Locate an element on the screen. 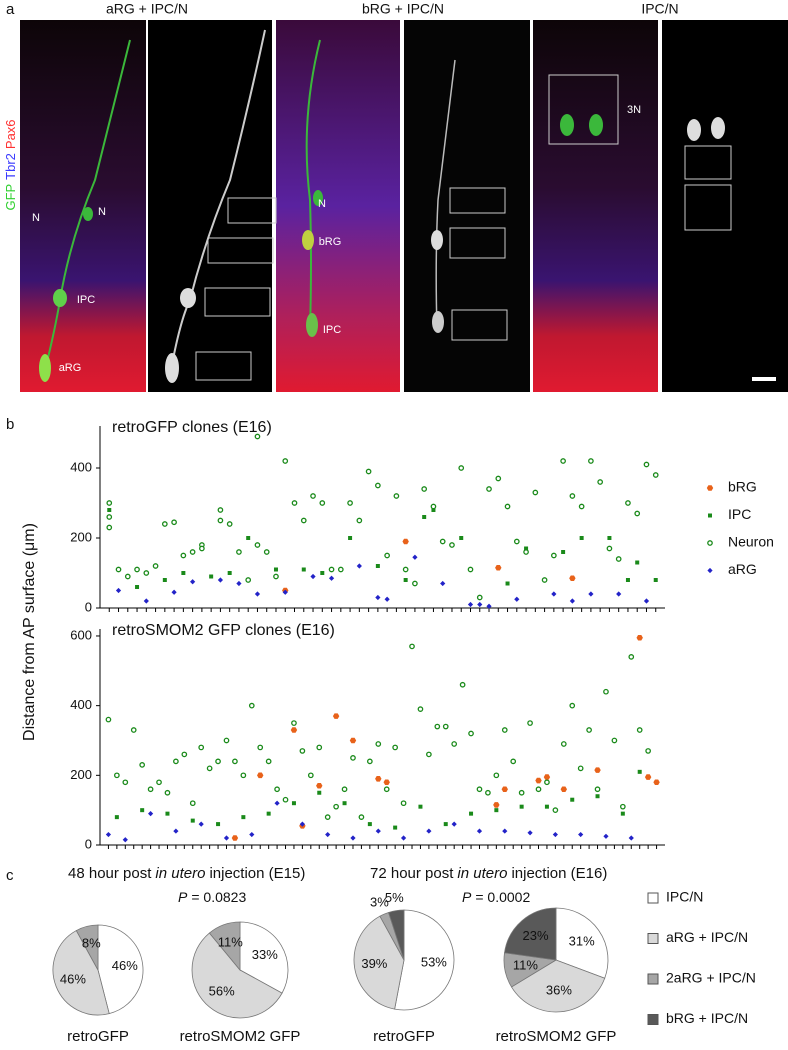  cell-label: bRG is located at coordinates (330, 242).